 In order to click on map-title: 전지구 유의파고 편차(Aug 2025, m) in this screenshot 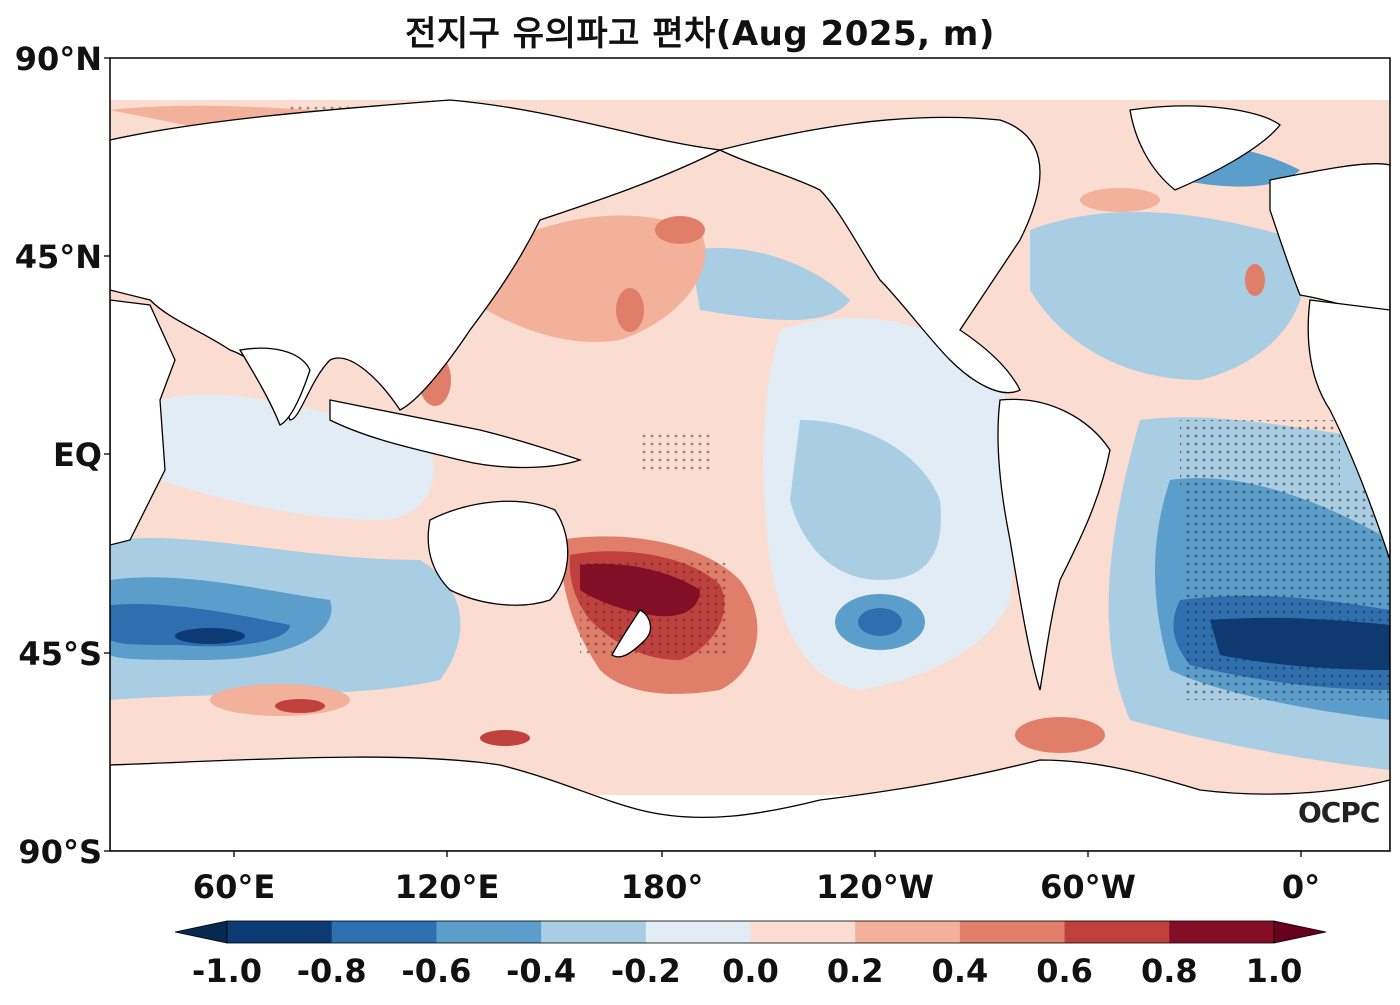, I will do `click(700, 34)`.